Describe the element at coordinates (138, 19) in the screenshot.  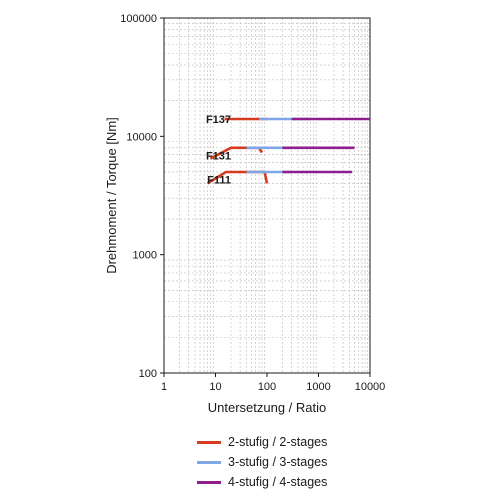
I see `y-tick-label: 100000` at that location.